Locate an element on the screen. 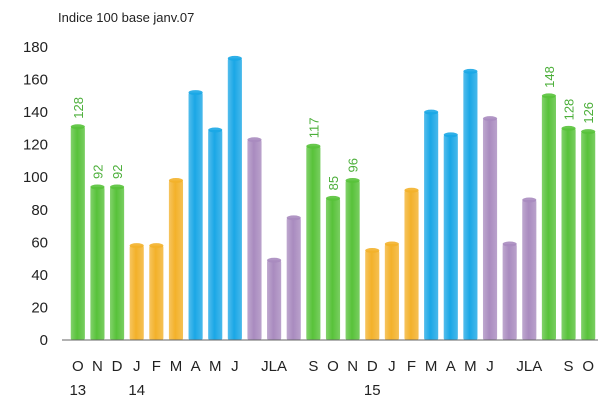 The height and width of the screenshot is (401, 598). y-tick-label: 120 is located at coordinates (35, 145).